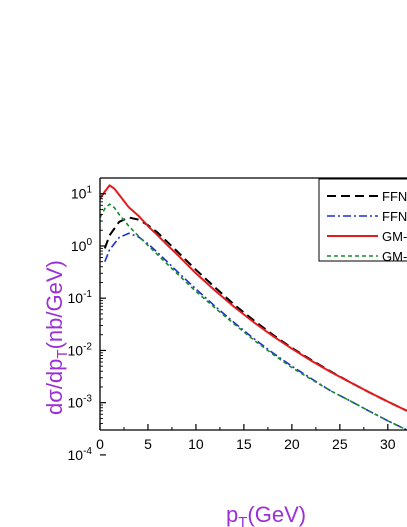 The width and height of the screenshot is (407, 527). I want to click on x-tick-label: 15, so click(244, 444).